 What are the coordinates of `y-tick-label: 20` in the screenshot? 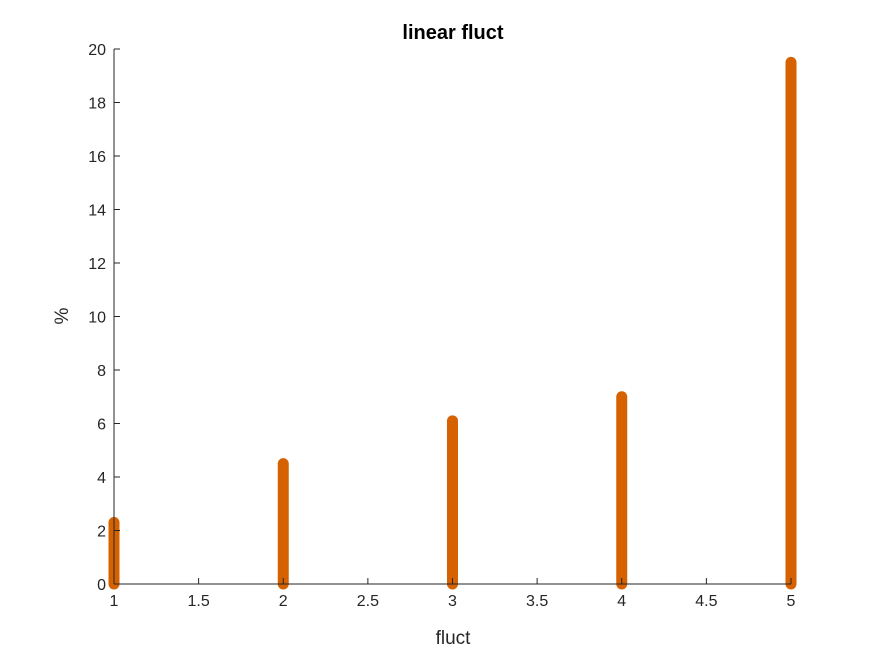 It's located at (97, 50).